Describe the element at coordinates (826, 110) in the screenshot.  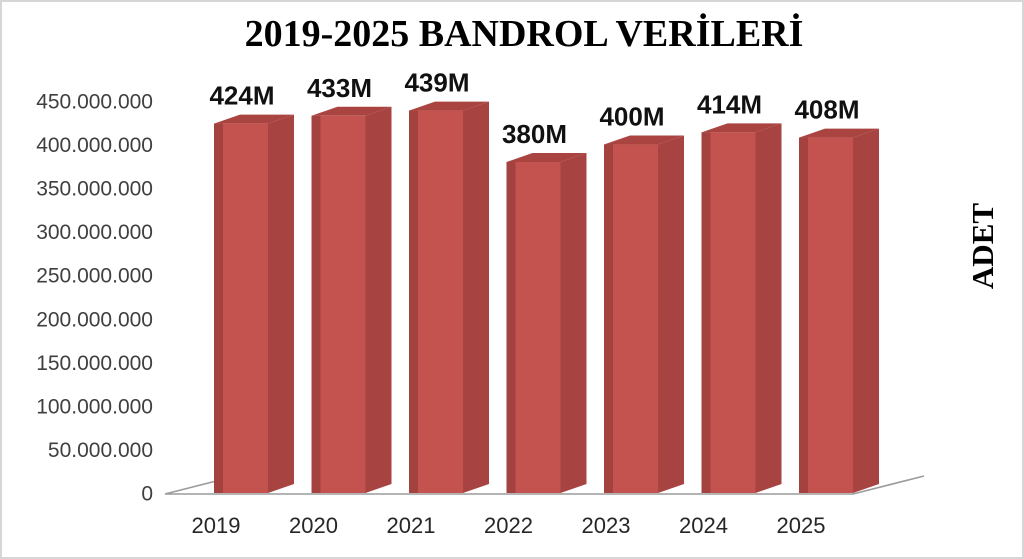
I see `bar-data-label: 408M` at that location.